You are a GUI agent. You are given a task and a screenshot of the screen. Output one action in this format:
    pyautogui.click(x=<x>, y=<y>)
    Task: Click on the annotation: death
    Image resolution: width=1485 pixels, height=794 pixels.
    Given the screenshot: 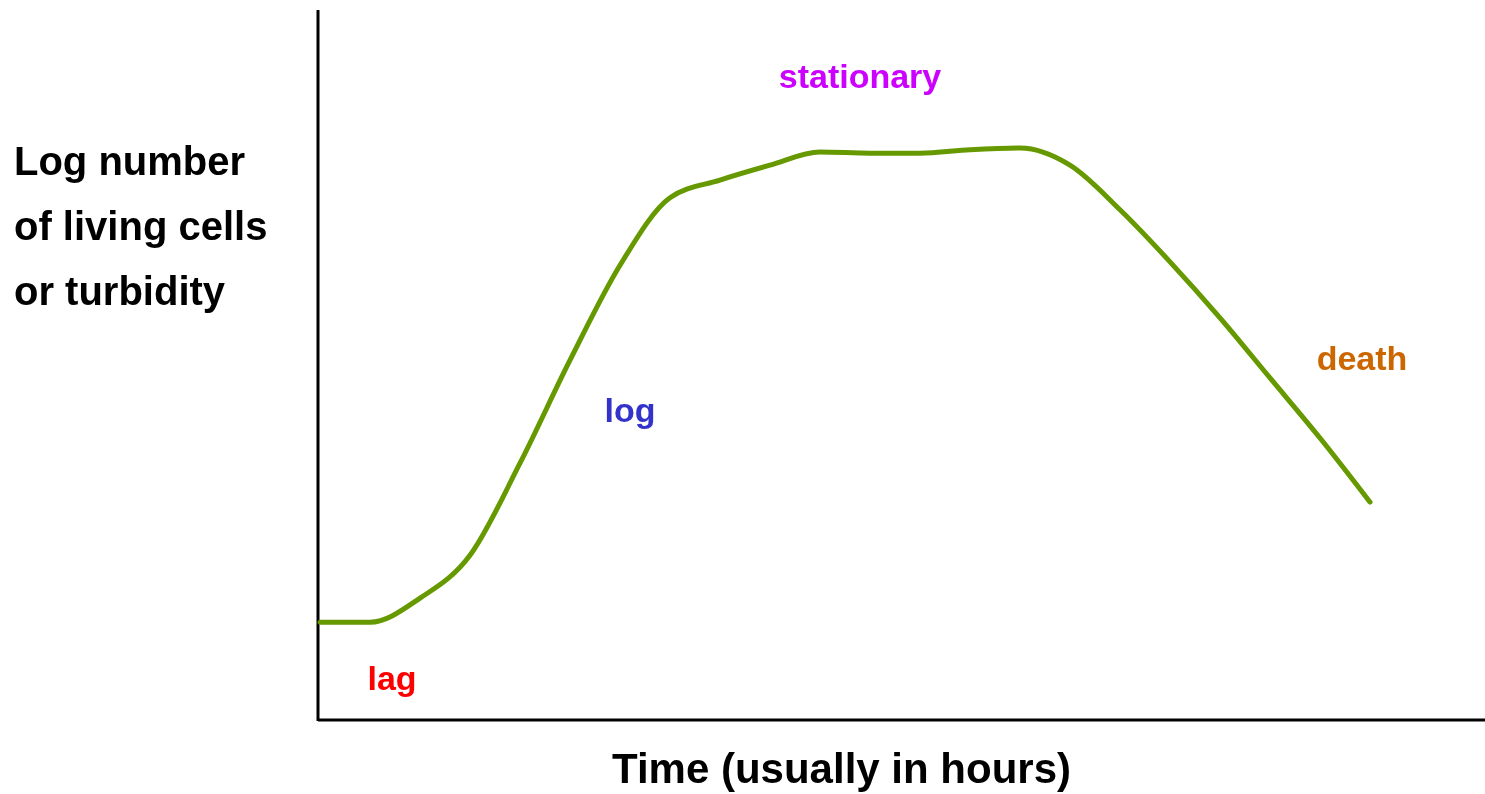 What is the action you would take?
    pyautogui.click(x=1362, y=358)
    